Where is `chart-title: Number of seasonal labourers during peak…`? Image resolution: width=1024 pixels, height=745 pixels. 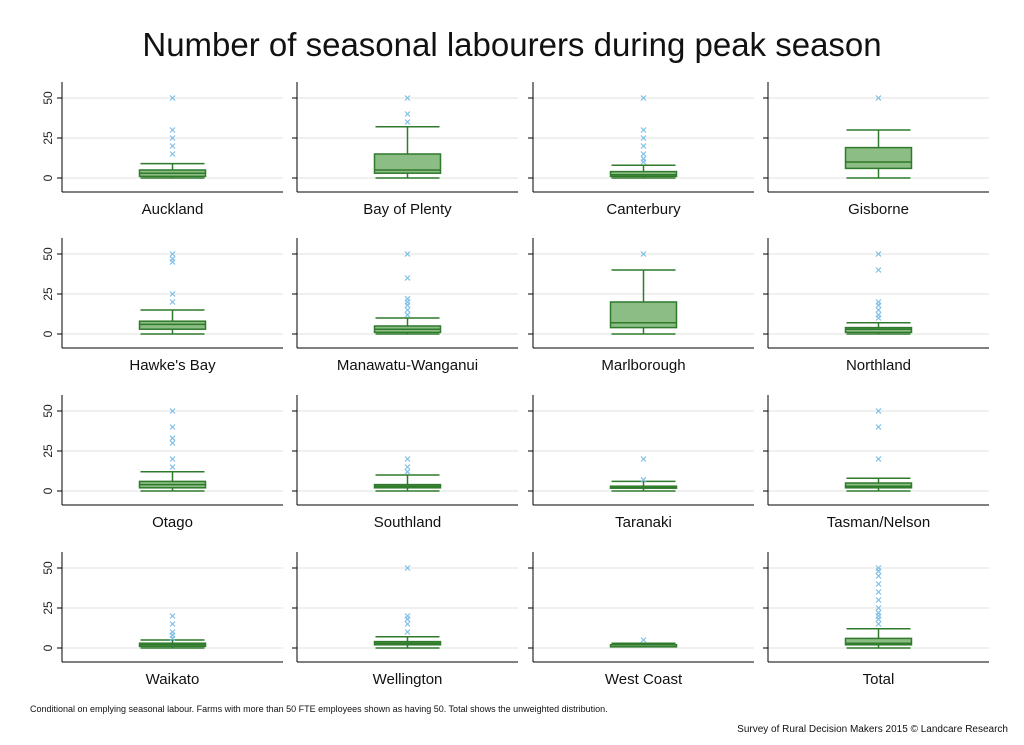 chart-title: Number of seasonal labourers during peak… is located at coordinates (512, 44).